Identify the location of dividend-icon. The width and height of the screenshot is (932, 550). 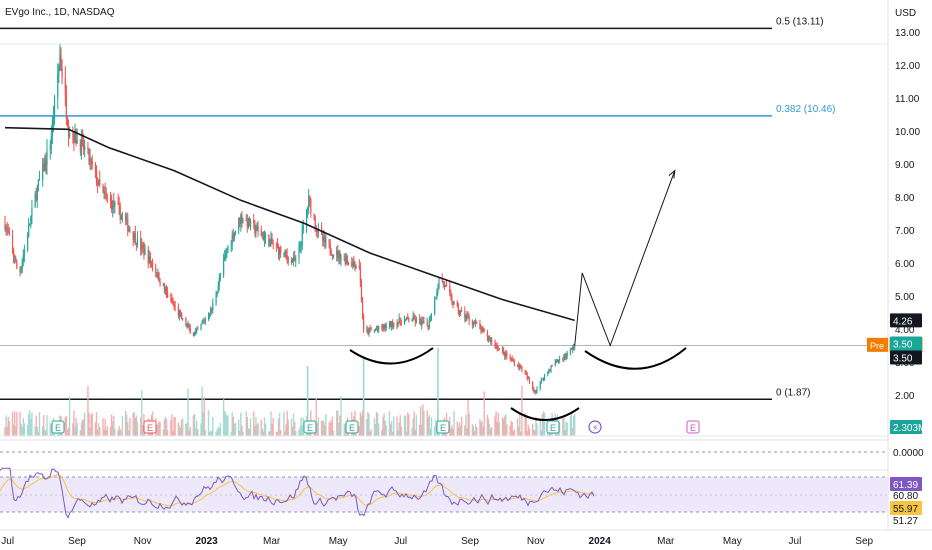
(595, 427).